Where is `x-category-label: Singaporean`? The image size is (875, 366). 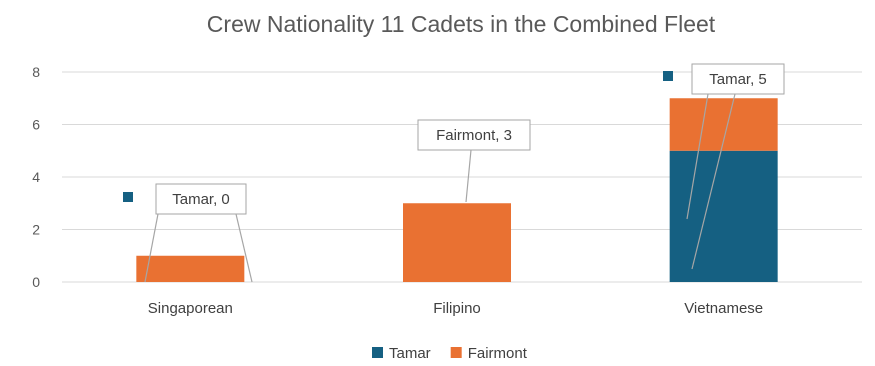
x-category-label: Singaporean is located at coordinates (190, 308).